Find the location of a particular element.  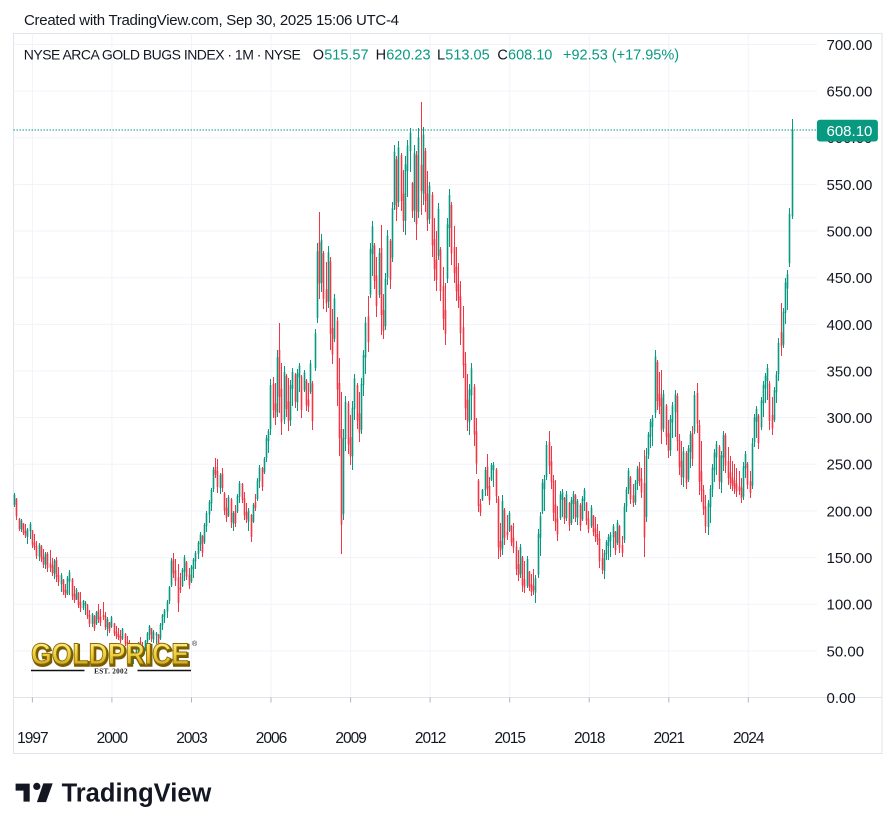

svg-text: 1997 is located at coordinates (32, 738).